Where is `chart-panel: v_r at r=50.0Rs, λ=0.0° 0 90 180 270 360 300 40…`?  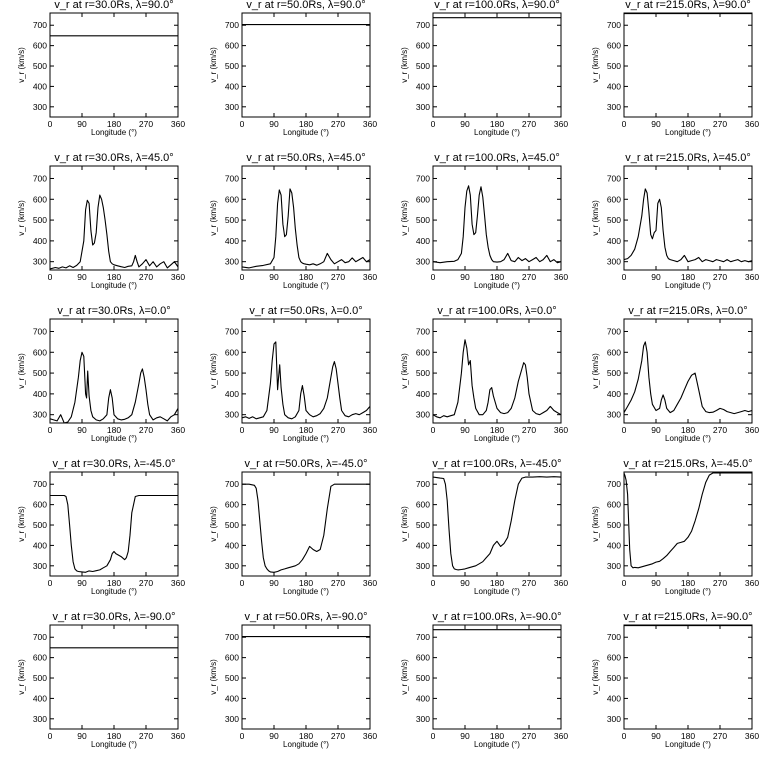
chart-panel: v_r at r=50.0Rs, λ=0.0° 0 90 180 270 360 300 40… is located at coordinates (293, 374).